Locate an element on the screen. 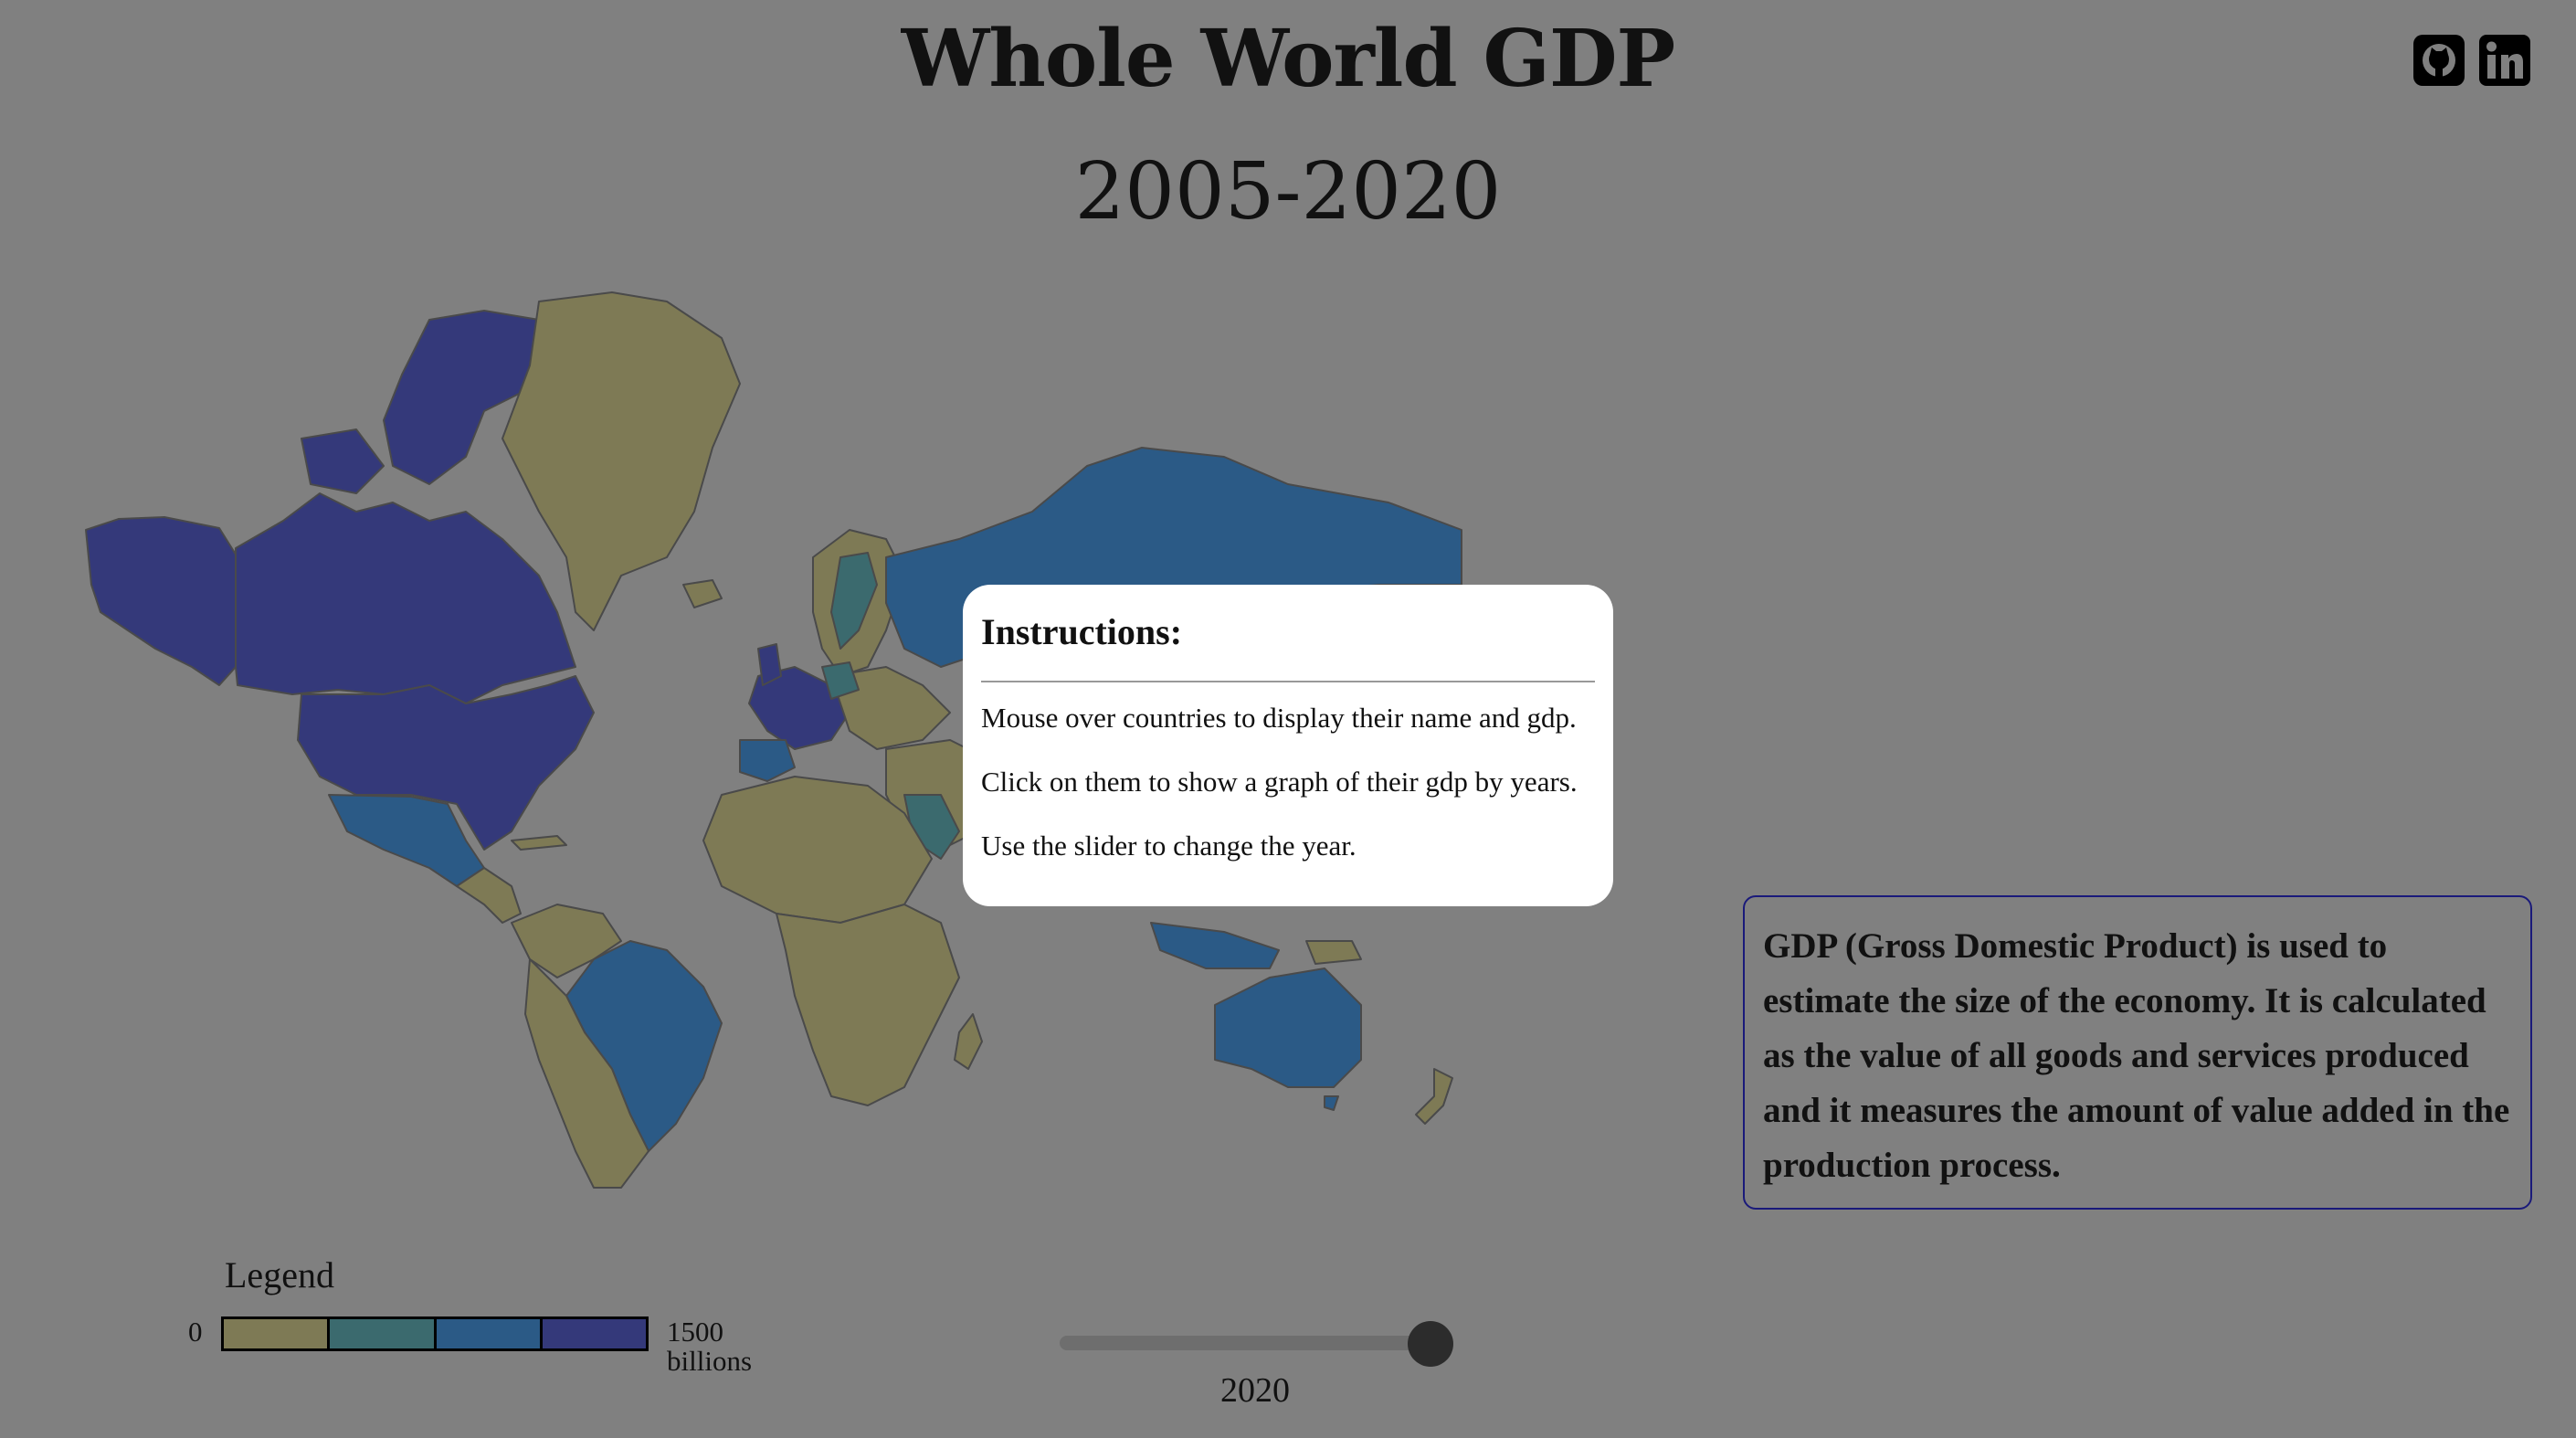  country-greenland is located at coordinates (621, 461).